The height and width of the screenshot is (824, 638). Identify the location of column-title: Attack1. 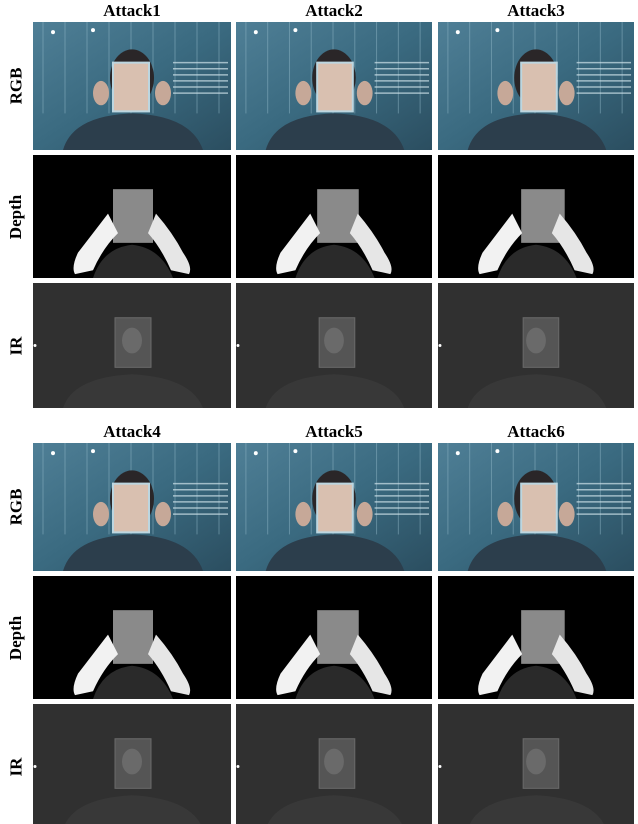
(132, 10).